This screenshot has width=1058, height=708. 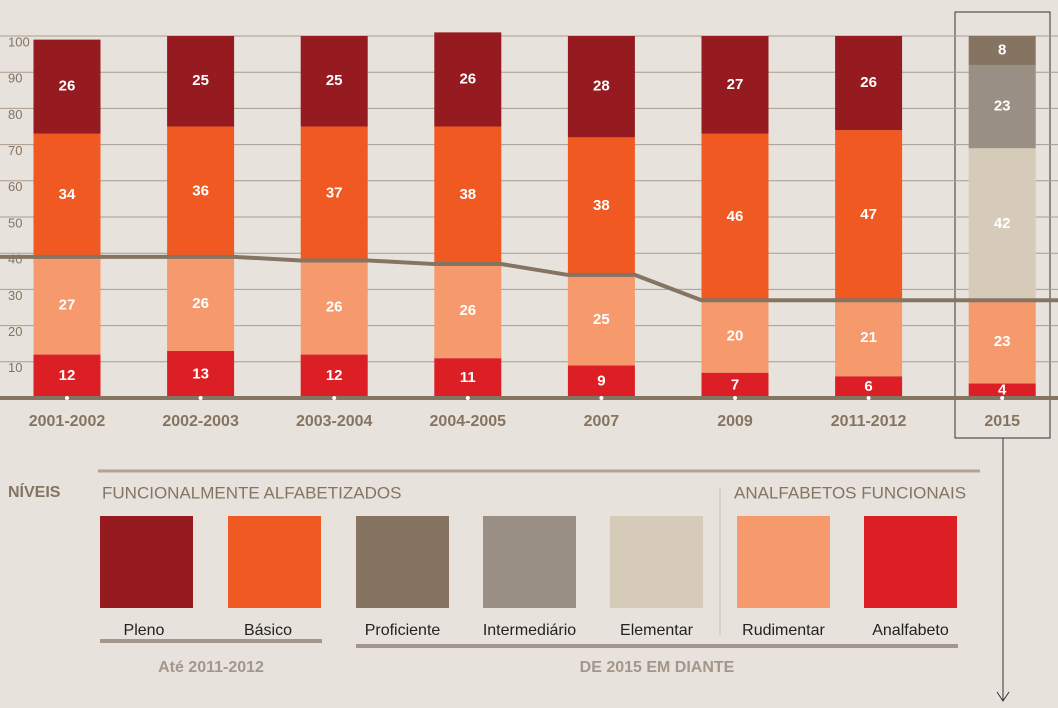 I want to click on y-tick-label: 70, so click(x=15, y=150).